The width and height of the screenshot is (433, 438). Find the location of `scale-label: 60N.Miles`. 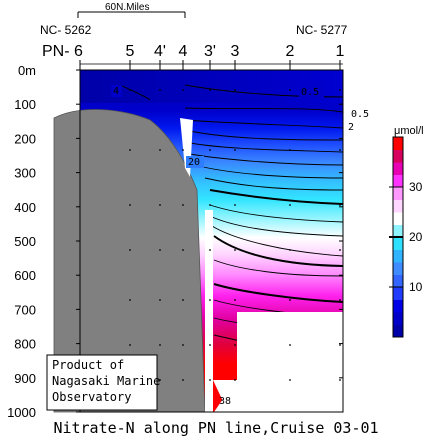

scale-label: 60N.Miles is located at coordinates (127, 7).